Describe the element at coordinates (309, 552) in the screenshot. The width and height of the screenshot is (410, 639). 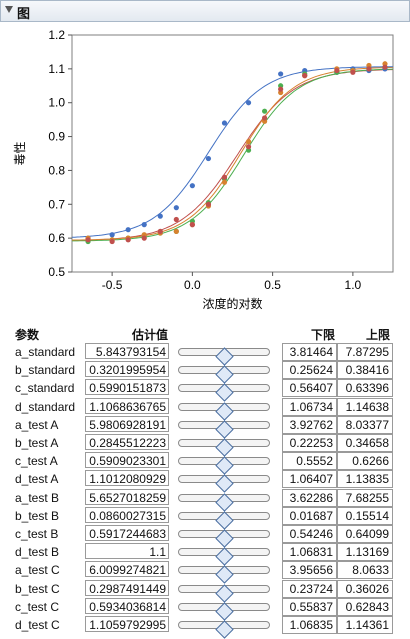
I see `lower-limit-field: 1.06831` at that location.